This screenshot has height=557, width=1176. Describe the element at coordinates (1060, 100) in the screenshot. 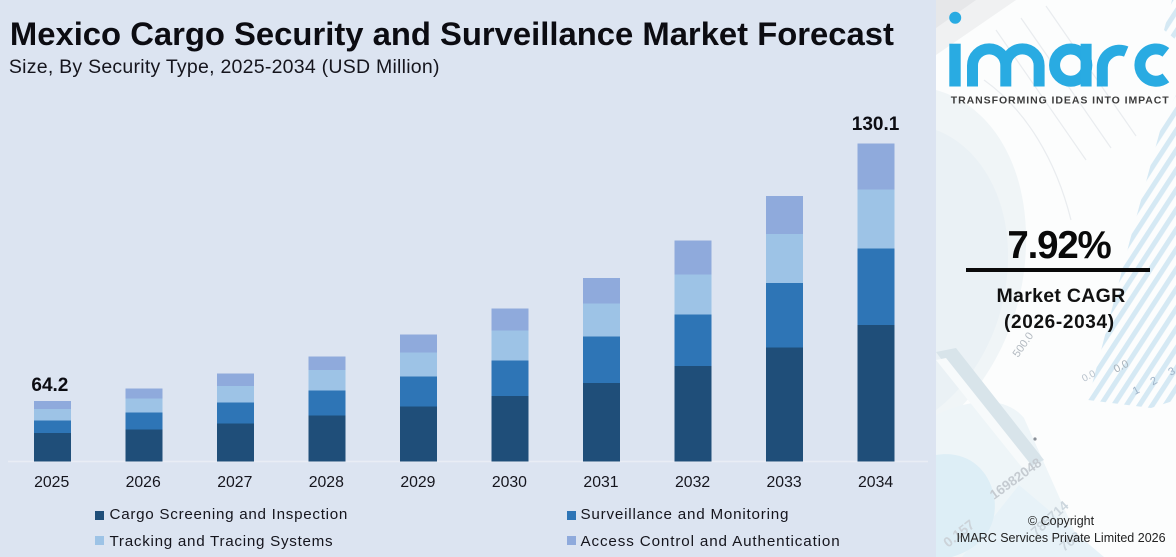

I see `svg-text: TRANSFORMING IDEAS INTO IMPACT` at that location.